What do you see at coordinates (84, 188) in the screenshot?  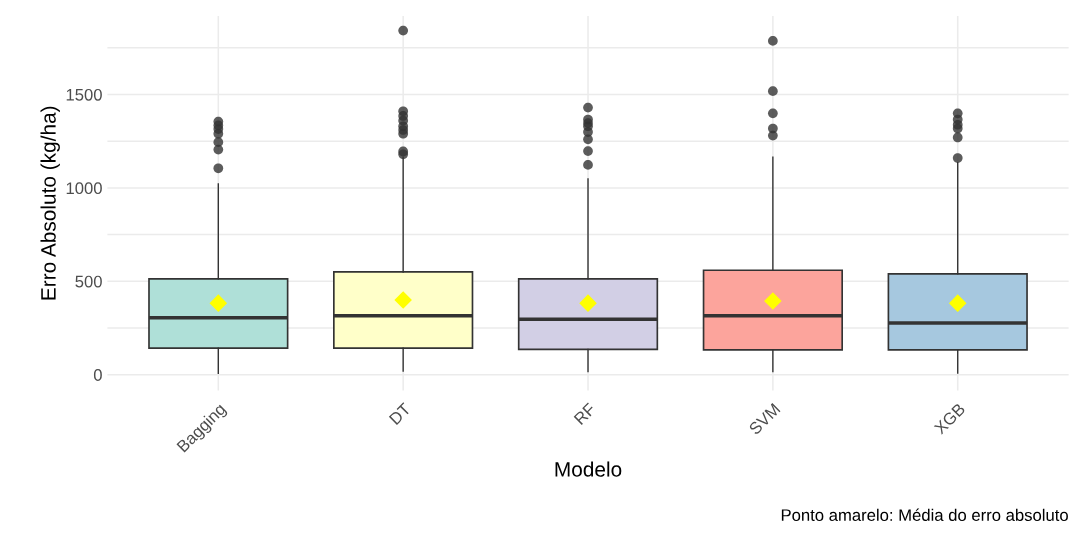 I see `y-tick-label: 1000` at bounding box center [84, 188].